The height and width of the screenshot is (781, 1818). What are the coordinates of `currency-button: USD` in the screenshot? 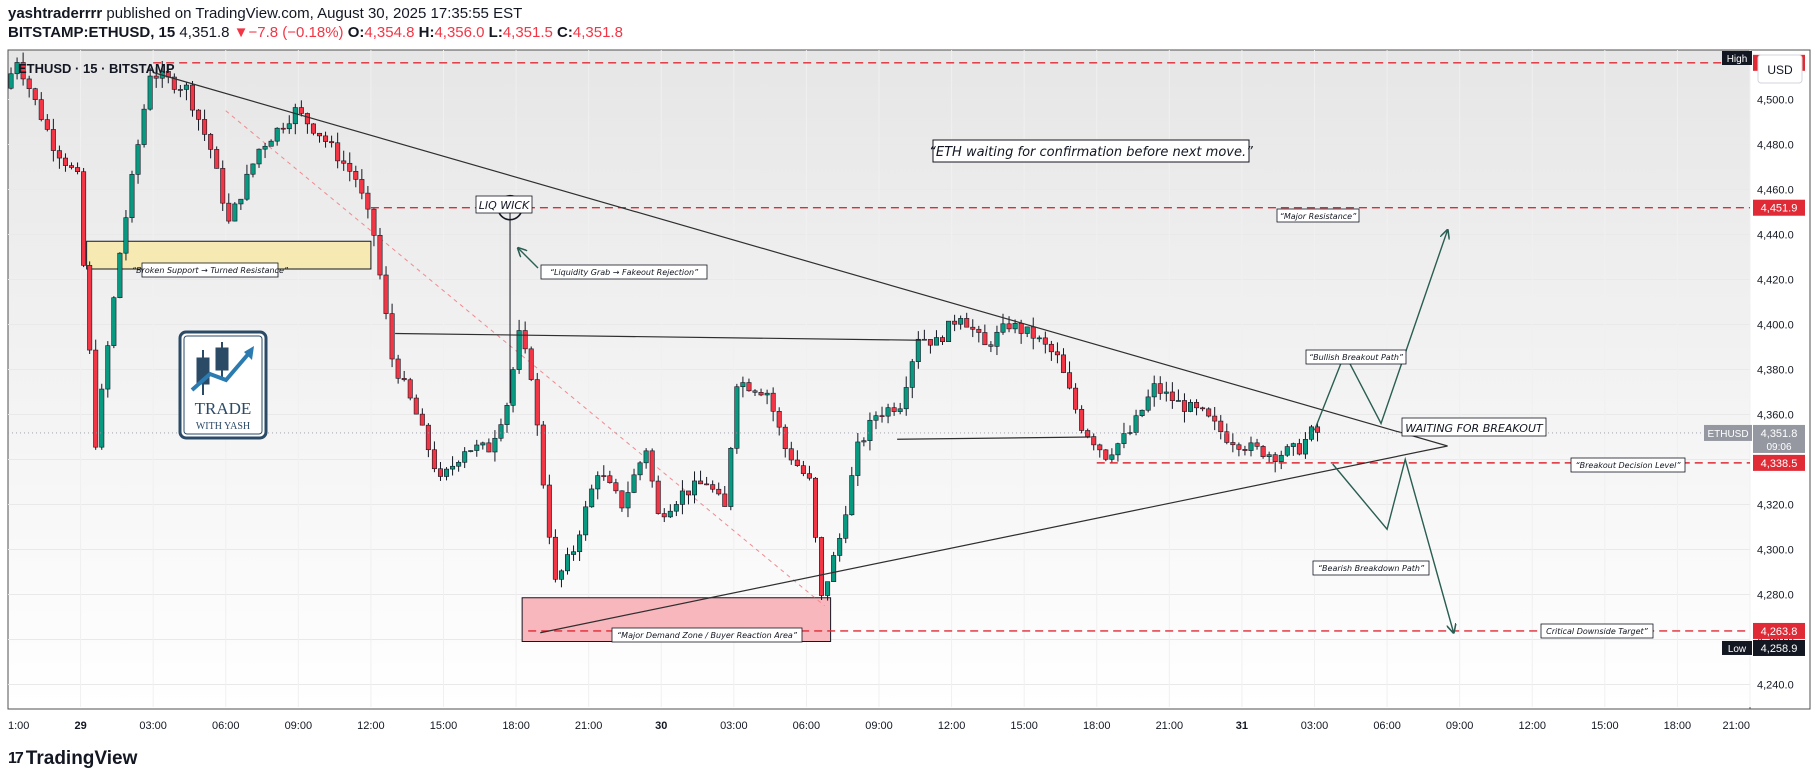 It's located at (1780, 69).